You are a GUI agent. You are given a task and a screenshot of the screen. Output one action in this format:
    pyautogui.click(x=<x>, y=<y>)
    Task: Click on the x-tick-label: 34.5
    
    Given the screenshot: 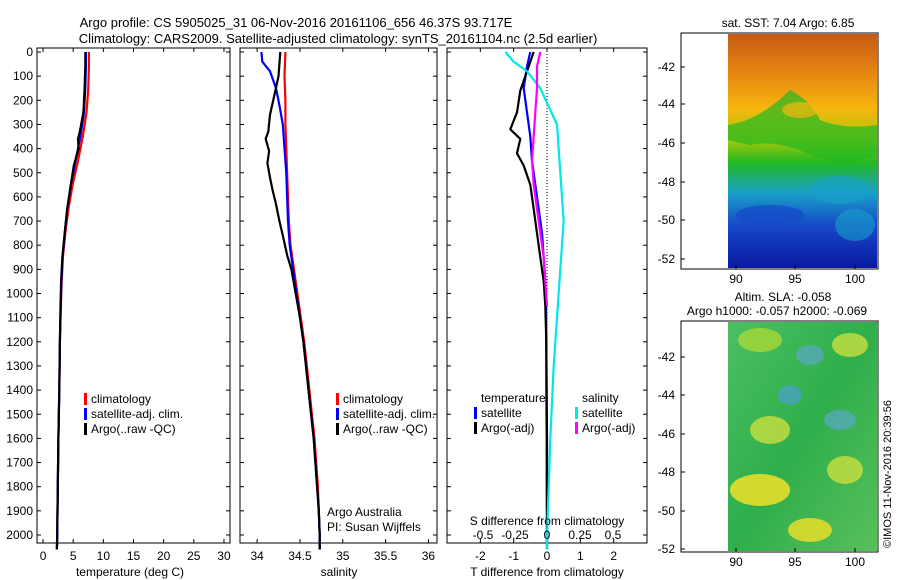 What is the action you would take?
    pyautogui.click(x=300, y=556)
    